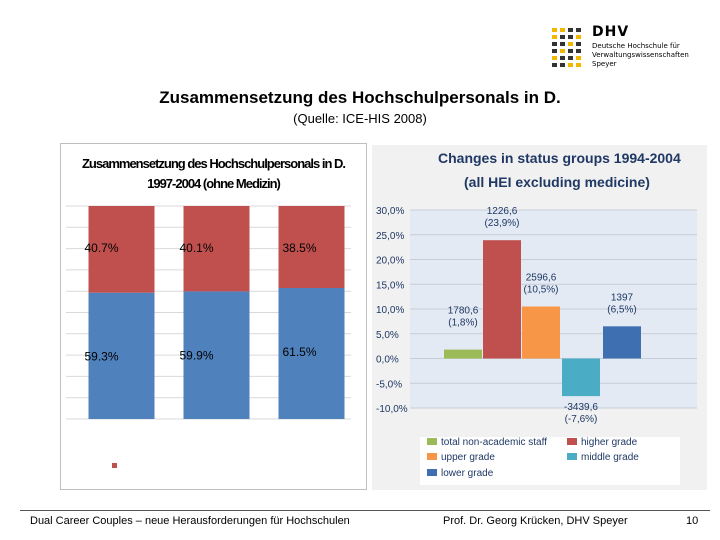 The height and width of the screenshot is (540, 720). I want to click on logo-line-3: Speyer, so click(604, 64).